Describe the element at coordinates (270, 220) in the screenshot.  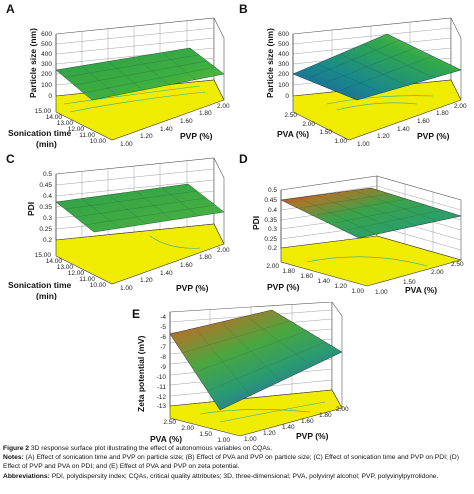
I see `z-tick: 0.35` at that location.